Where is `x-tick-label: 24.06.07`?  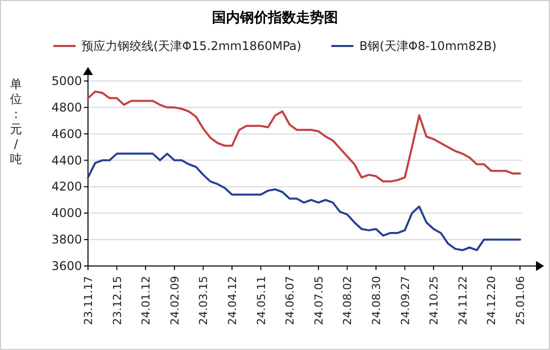
x-tick-label: 24.06.07 is located at coordinates (290, 300).